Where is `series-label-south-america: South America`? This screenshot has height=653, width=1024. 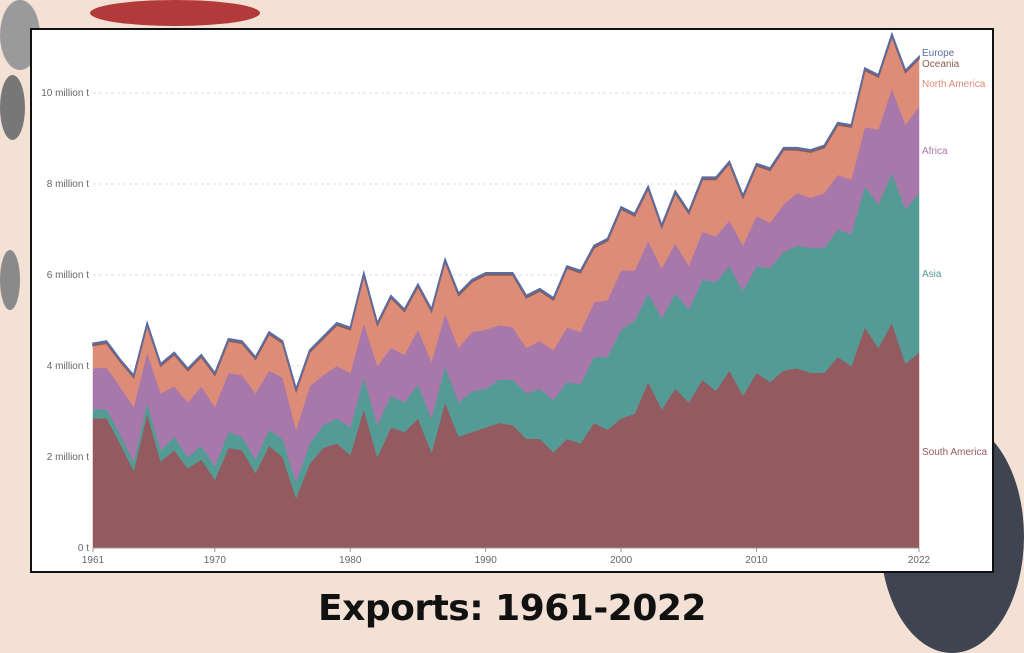 series-label-south-america: South America is located at coordinates (954, 452).